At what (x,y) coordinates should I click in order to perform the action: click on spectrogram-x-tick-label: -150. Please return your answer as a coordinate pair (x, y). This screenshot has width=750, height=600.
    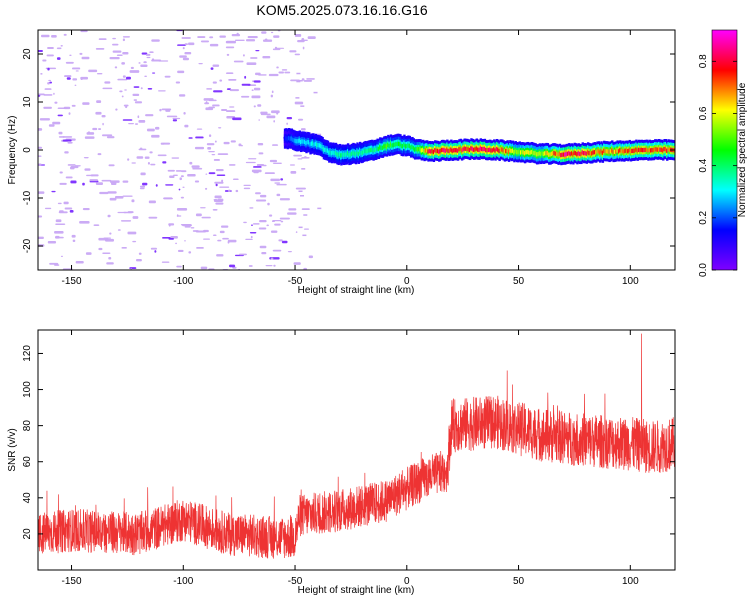
    Looking at the image, I should click on (72, 281).